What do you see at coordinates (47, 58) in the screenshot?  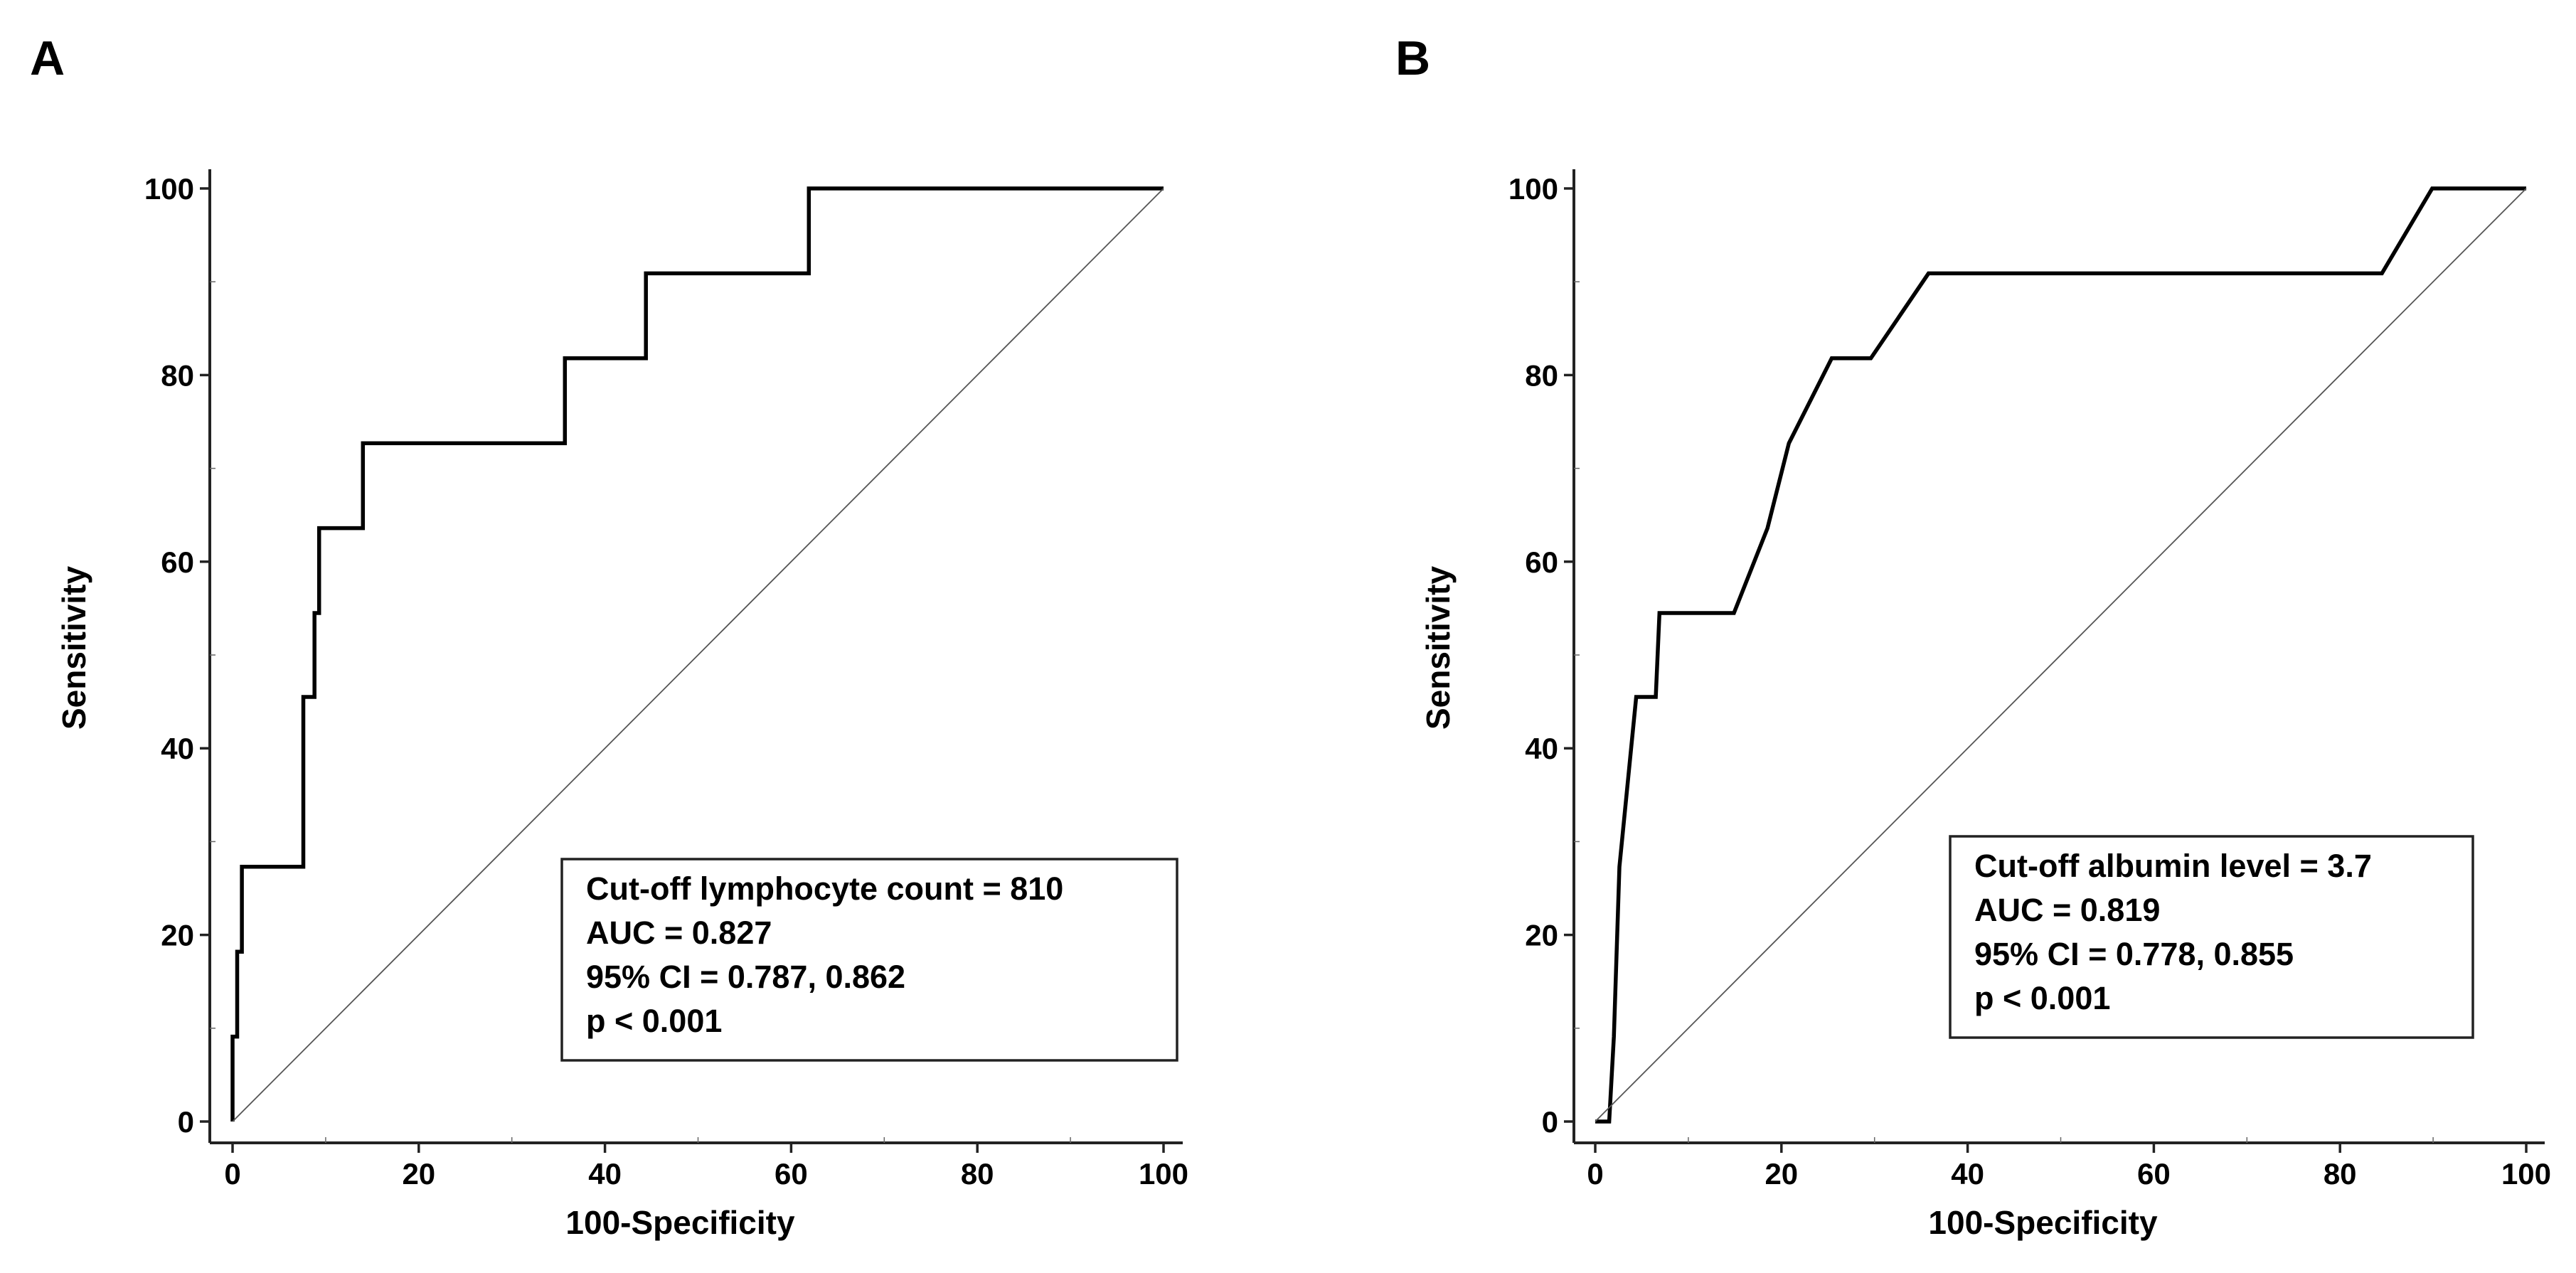 I see `panel-letter: A` at bounding box center [47, 58].